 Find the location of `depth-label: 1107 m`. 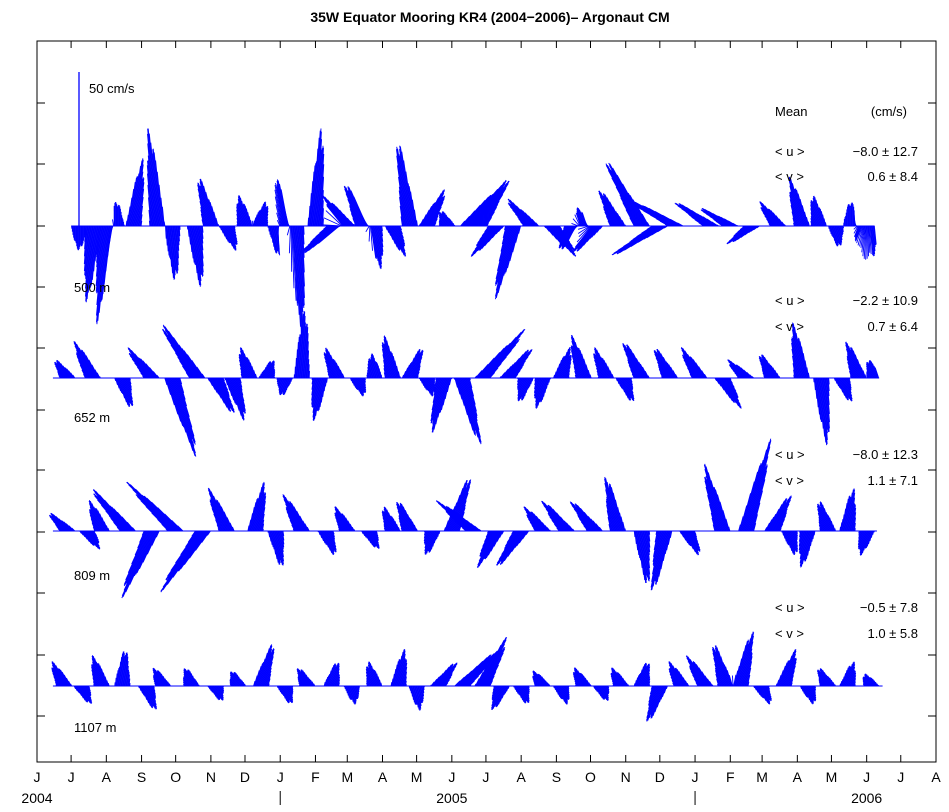

depth-label: 1107 m is located at coordinates (95, 727).